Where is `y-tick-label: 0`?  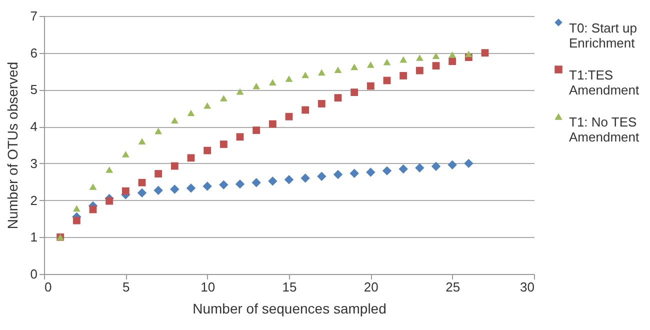
y-tick-label: 0 is located at coordinates (34, 274).